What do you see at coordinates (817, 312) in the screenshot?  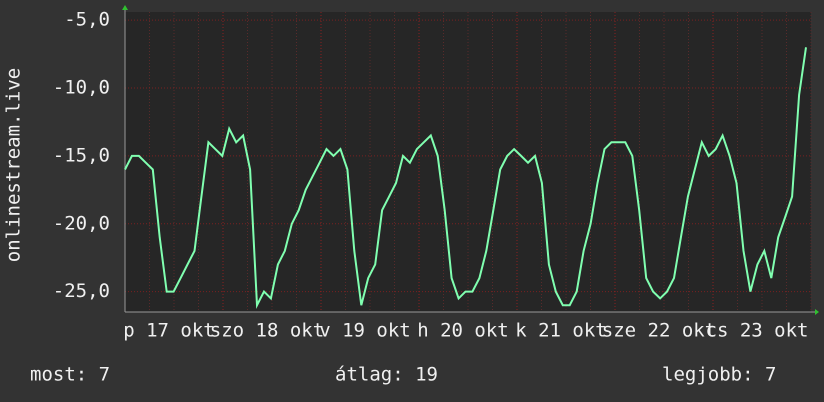 I see `x-arrow` at bounding box center [817, 312].